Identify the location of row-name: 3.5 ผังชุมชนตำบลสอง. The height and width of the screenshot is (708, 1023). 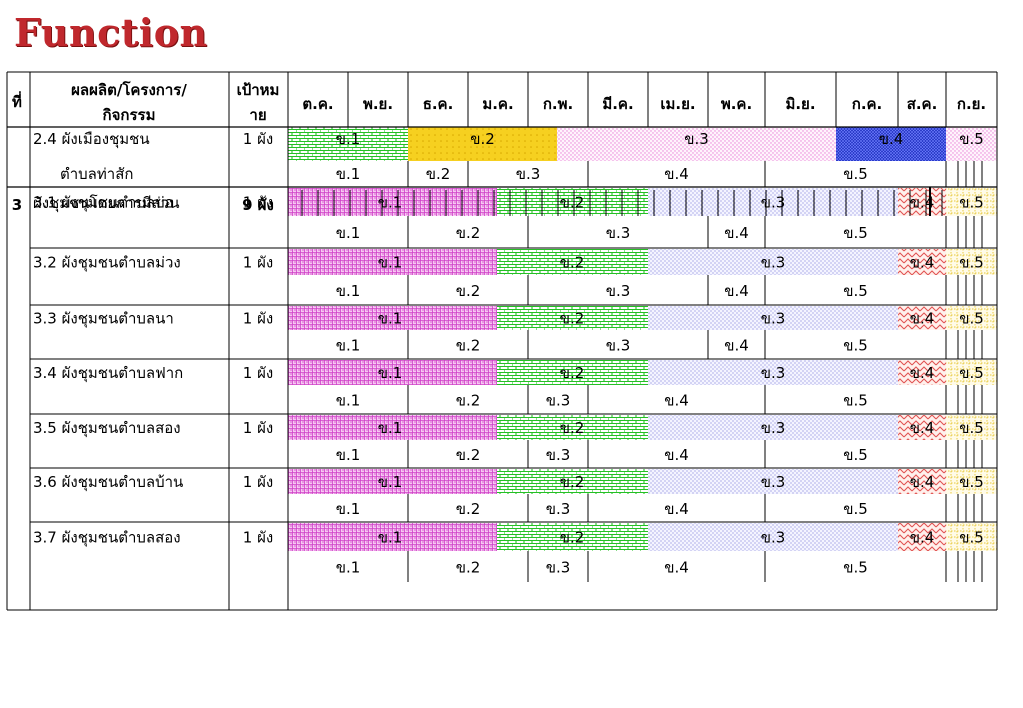
(107, 428).